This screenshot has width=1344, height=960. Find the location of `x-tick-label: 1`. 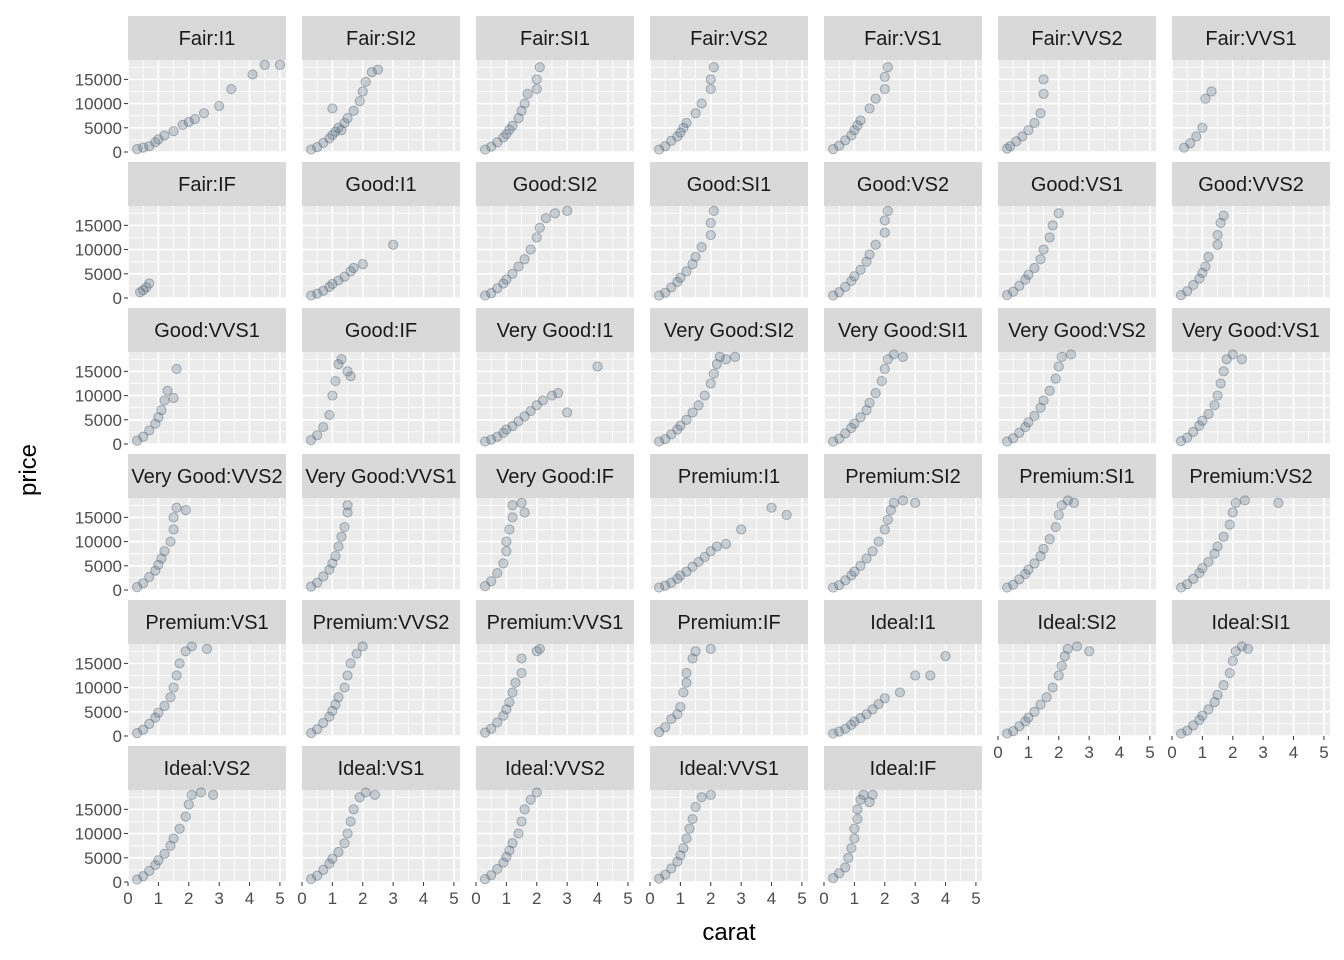

x-tick-label: 1 is located at coordinates (854, 898).